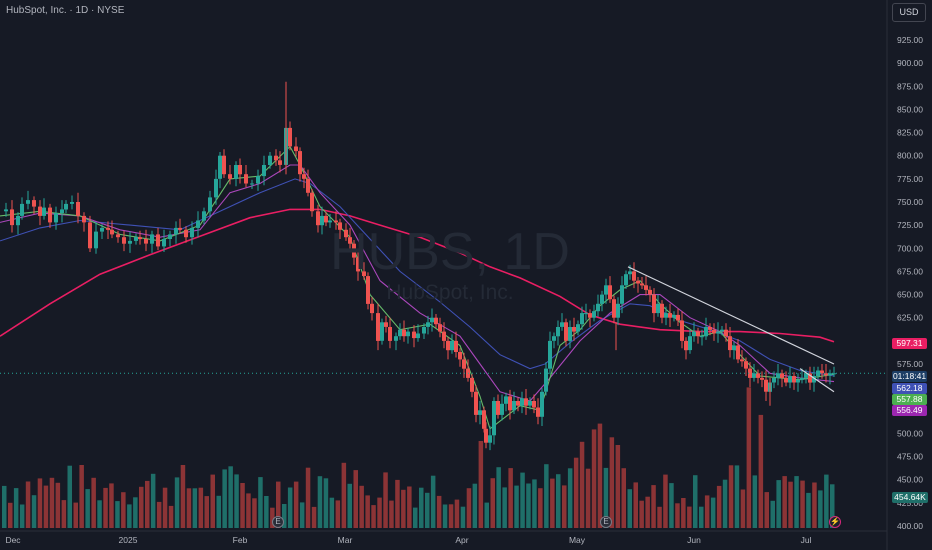 The width and height of the screenshot is (932, 550). What do you see at coordinates (65, 10) in the screenshot?
I see `symbol-header: HubSpot, Inc. · 1D · NYSE` at bounding box center [65, 10].